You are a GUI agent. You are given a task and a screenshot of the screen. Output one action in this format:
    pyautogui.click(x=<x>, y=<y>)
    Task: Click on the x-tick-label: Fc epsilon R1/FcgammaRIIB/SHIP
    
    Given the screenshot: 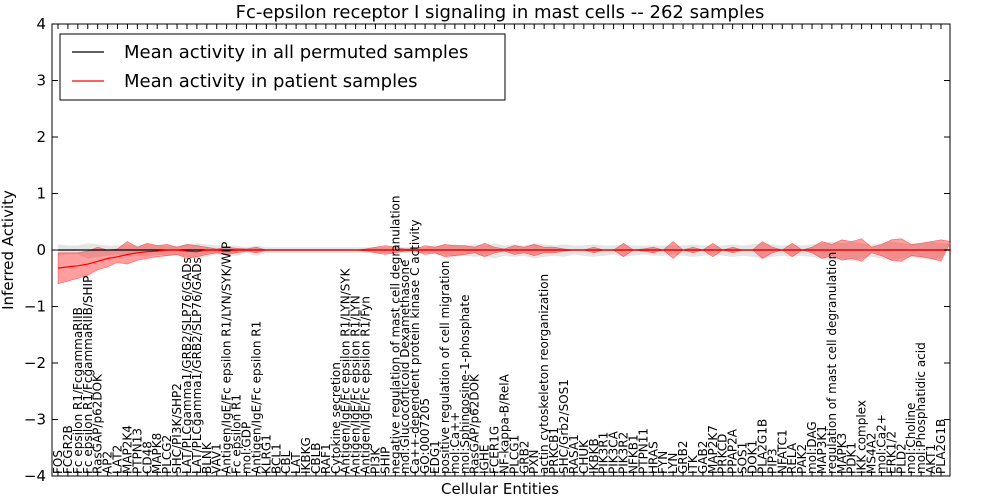 What is the action you would take?
    pyautogui.click(x=88, y=375)
    